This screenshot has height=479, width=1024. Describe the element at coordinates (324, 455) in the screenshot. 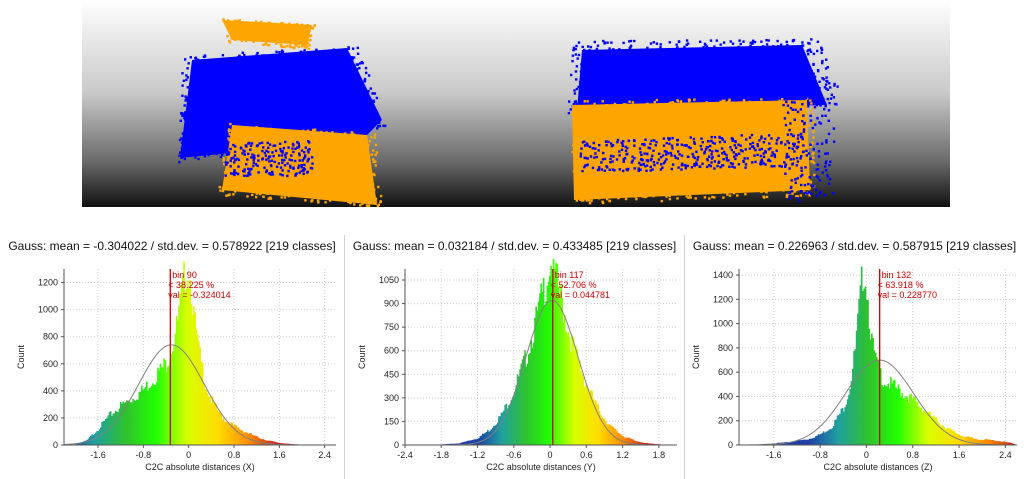

I see `x-tick-label: 2.4` at that location.